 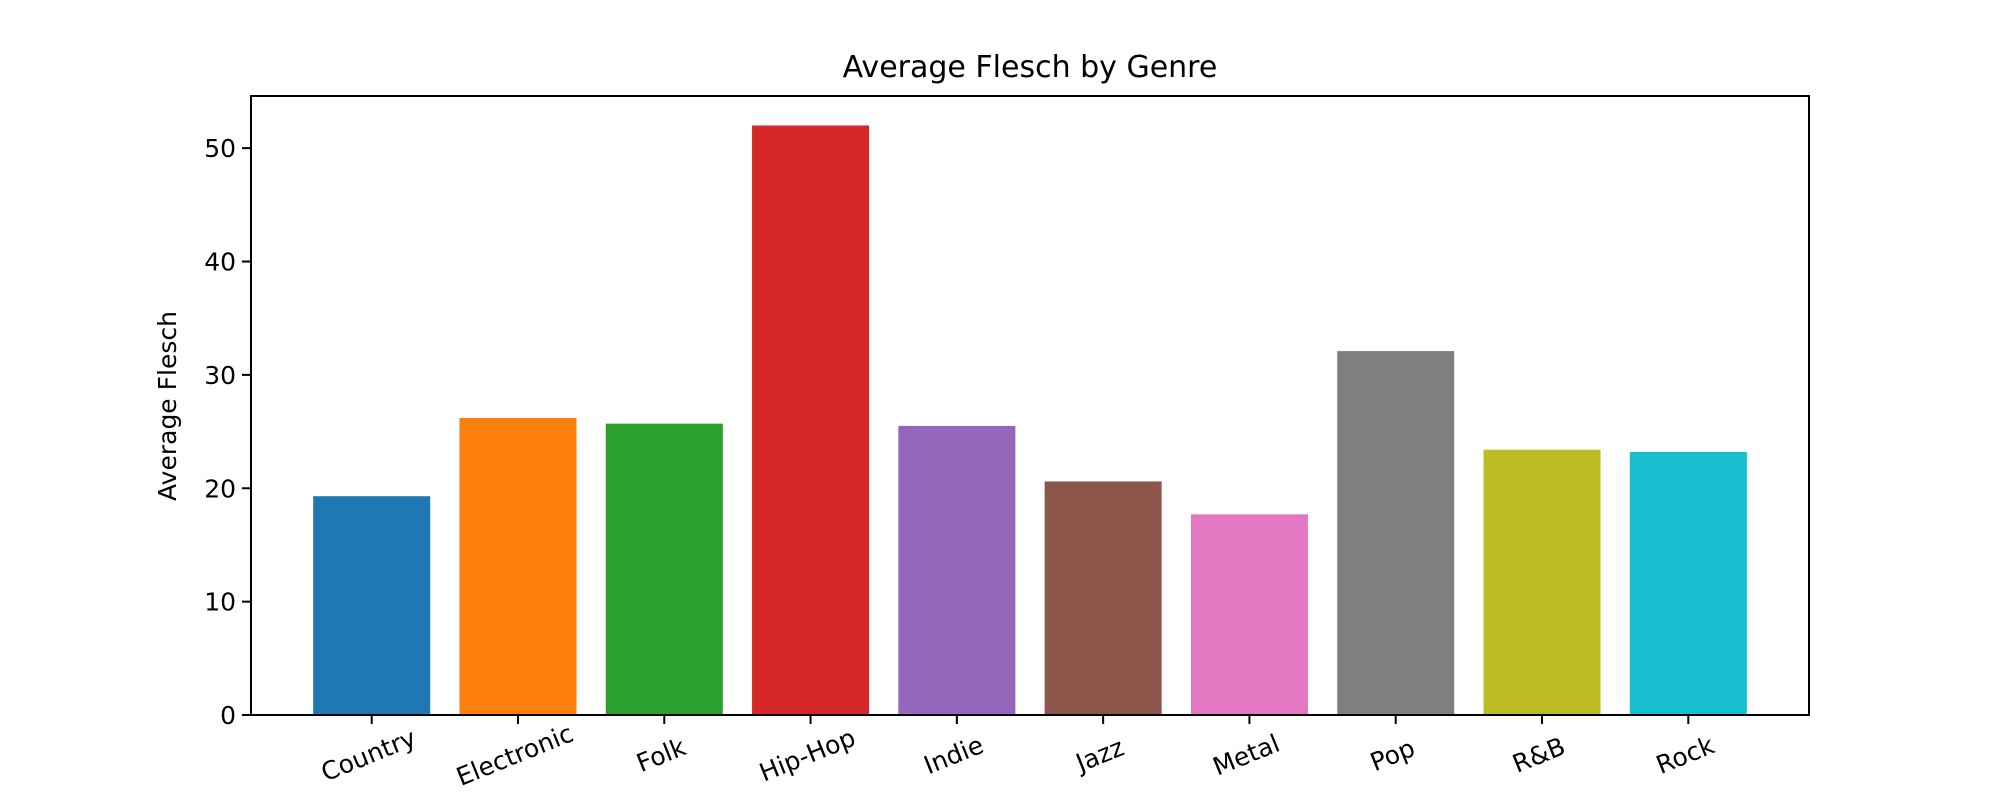 I want to click on bar-electronic, so click(x=518, y=566).